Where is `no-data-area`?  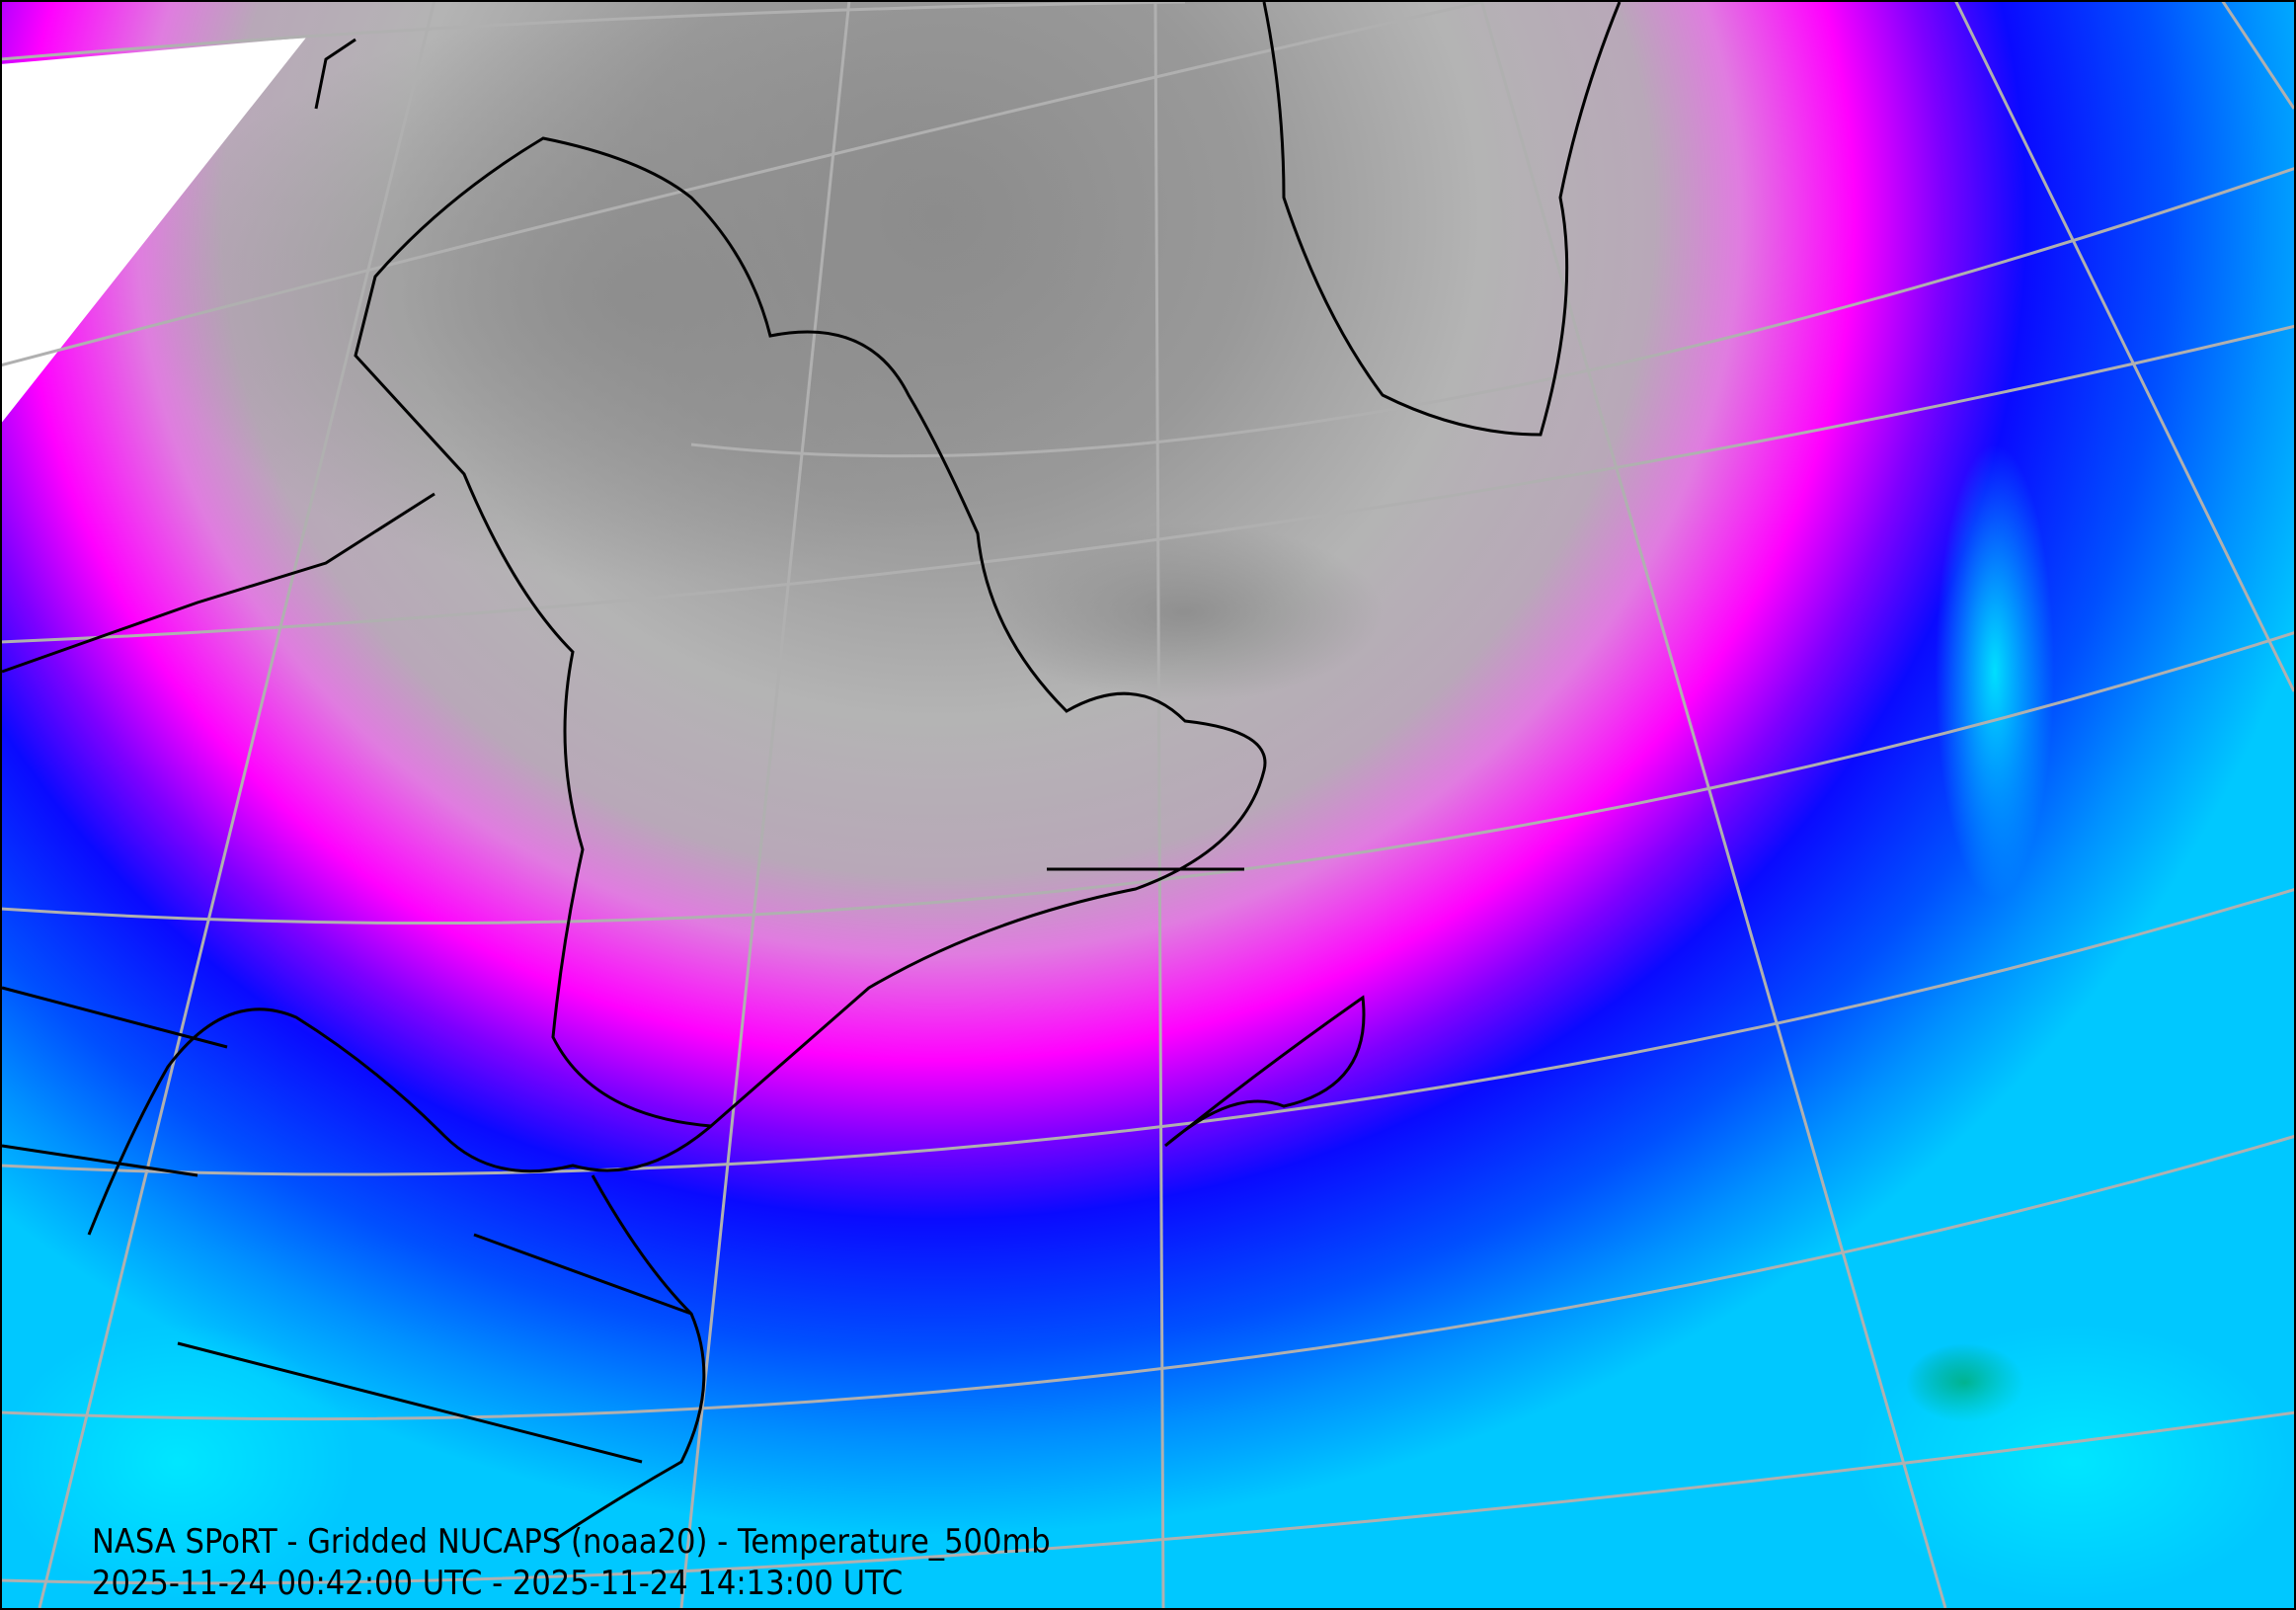 no-data-area is located at coordinates (153, 231).